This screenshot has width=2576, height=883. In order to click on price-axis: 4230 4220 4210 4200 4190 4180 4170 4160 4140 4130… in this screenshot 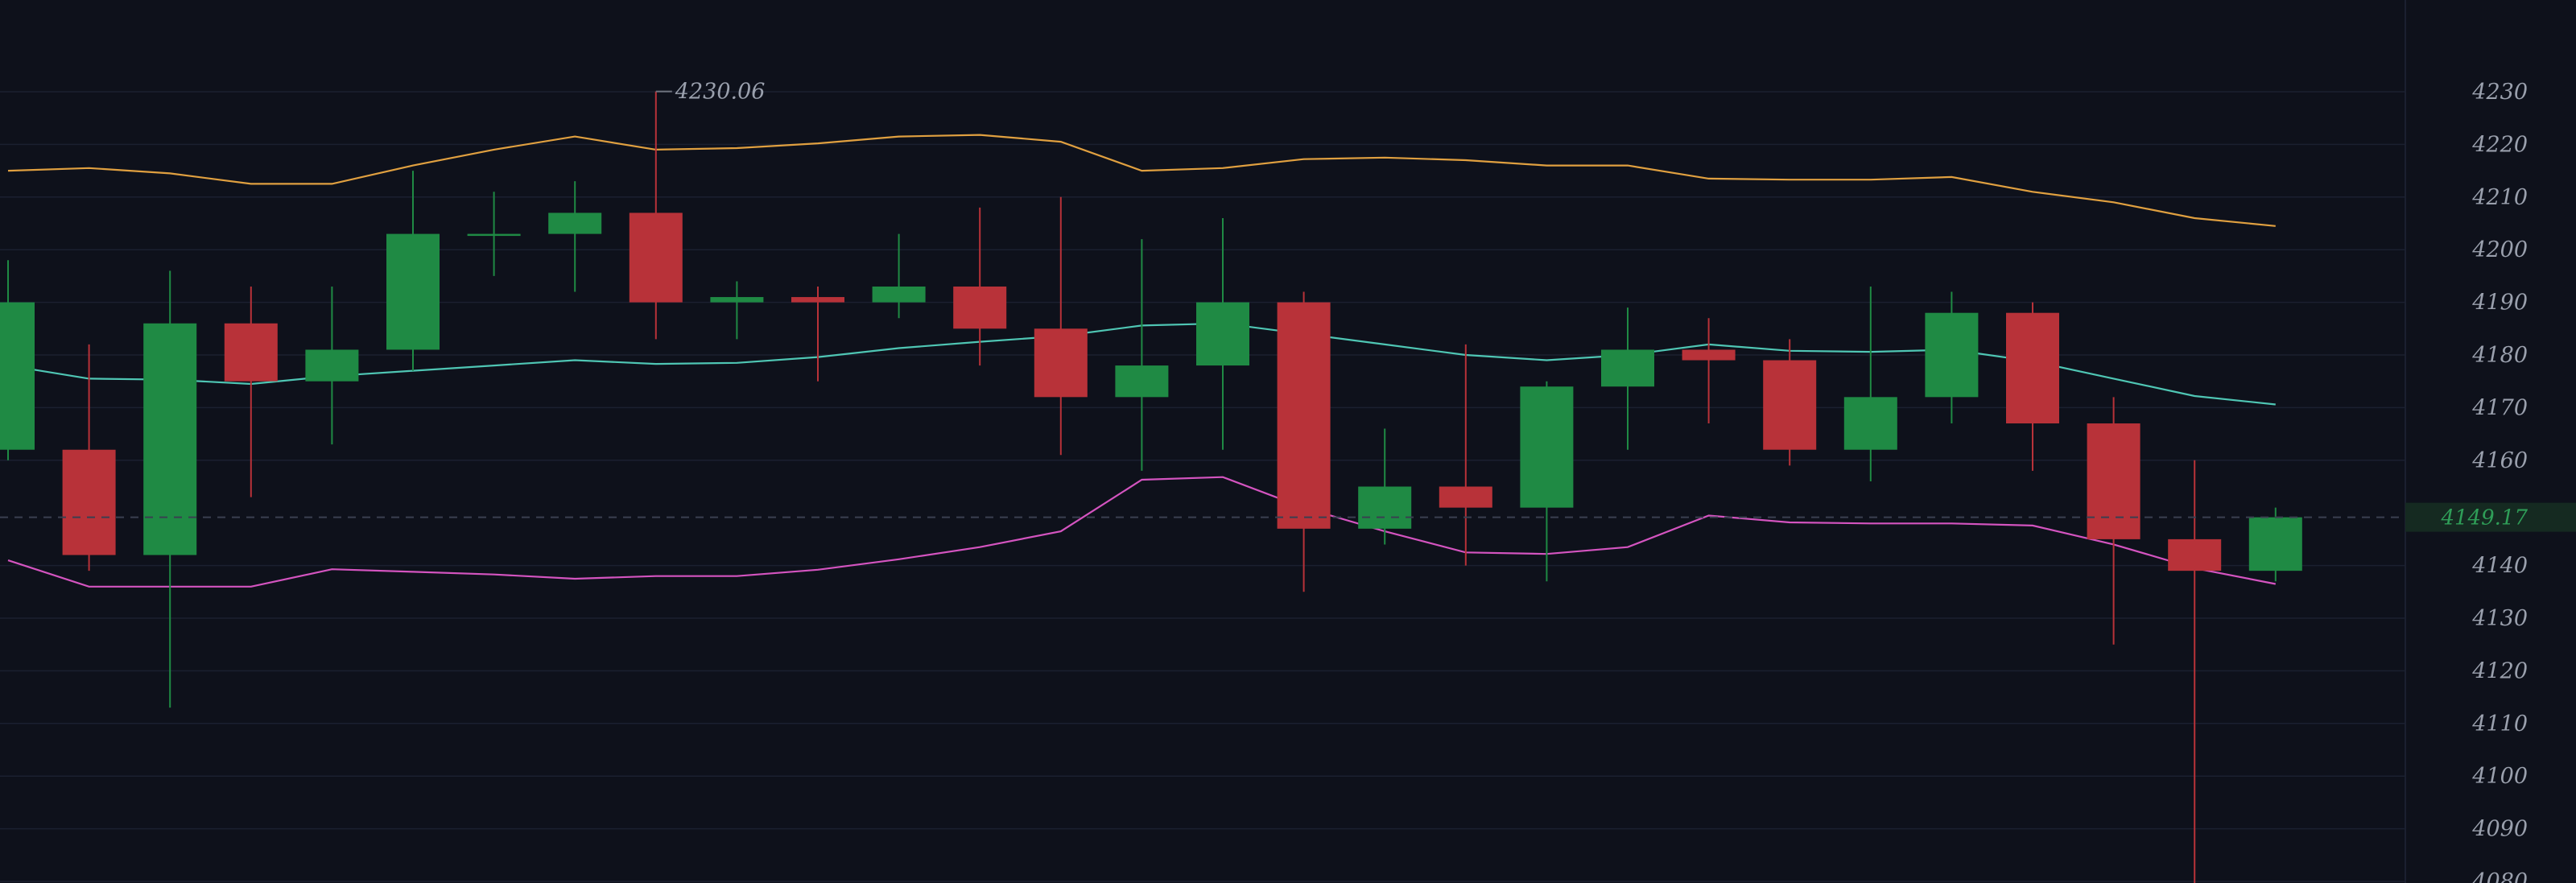, I will do `click(2499, 481)`.